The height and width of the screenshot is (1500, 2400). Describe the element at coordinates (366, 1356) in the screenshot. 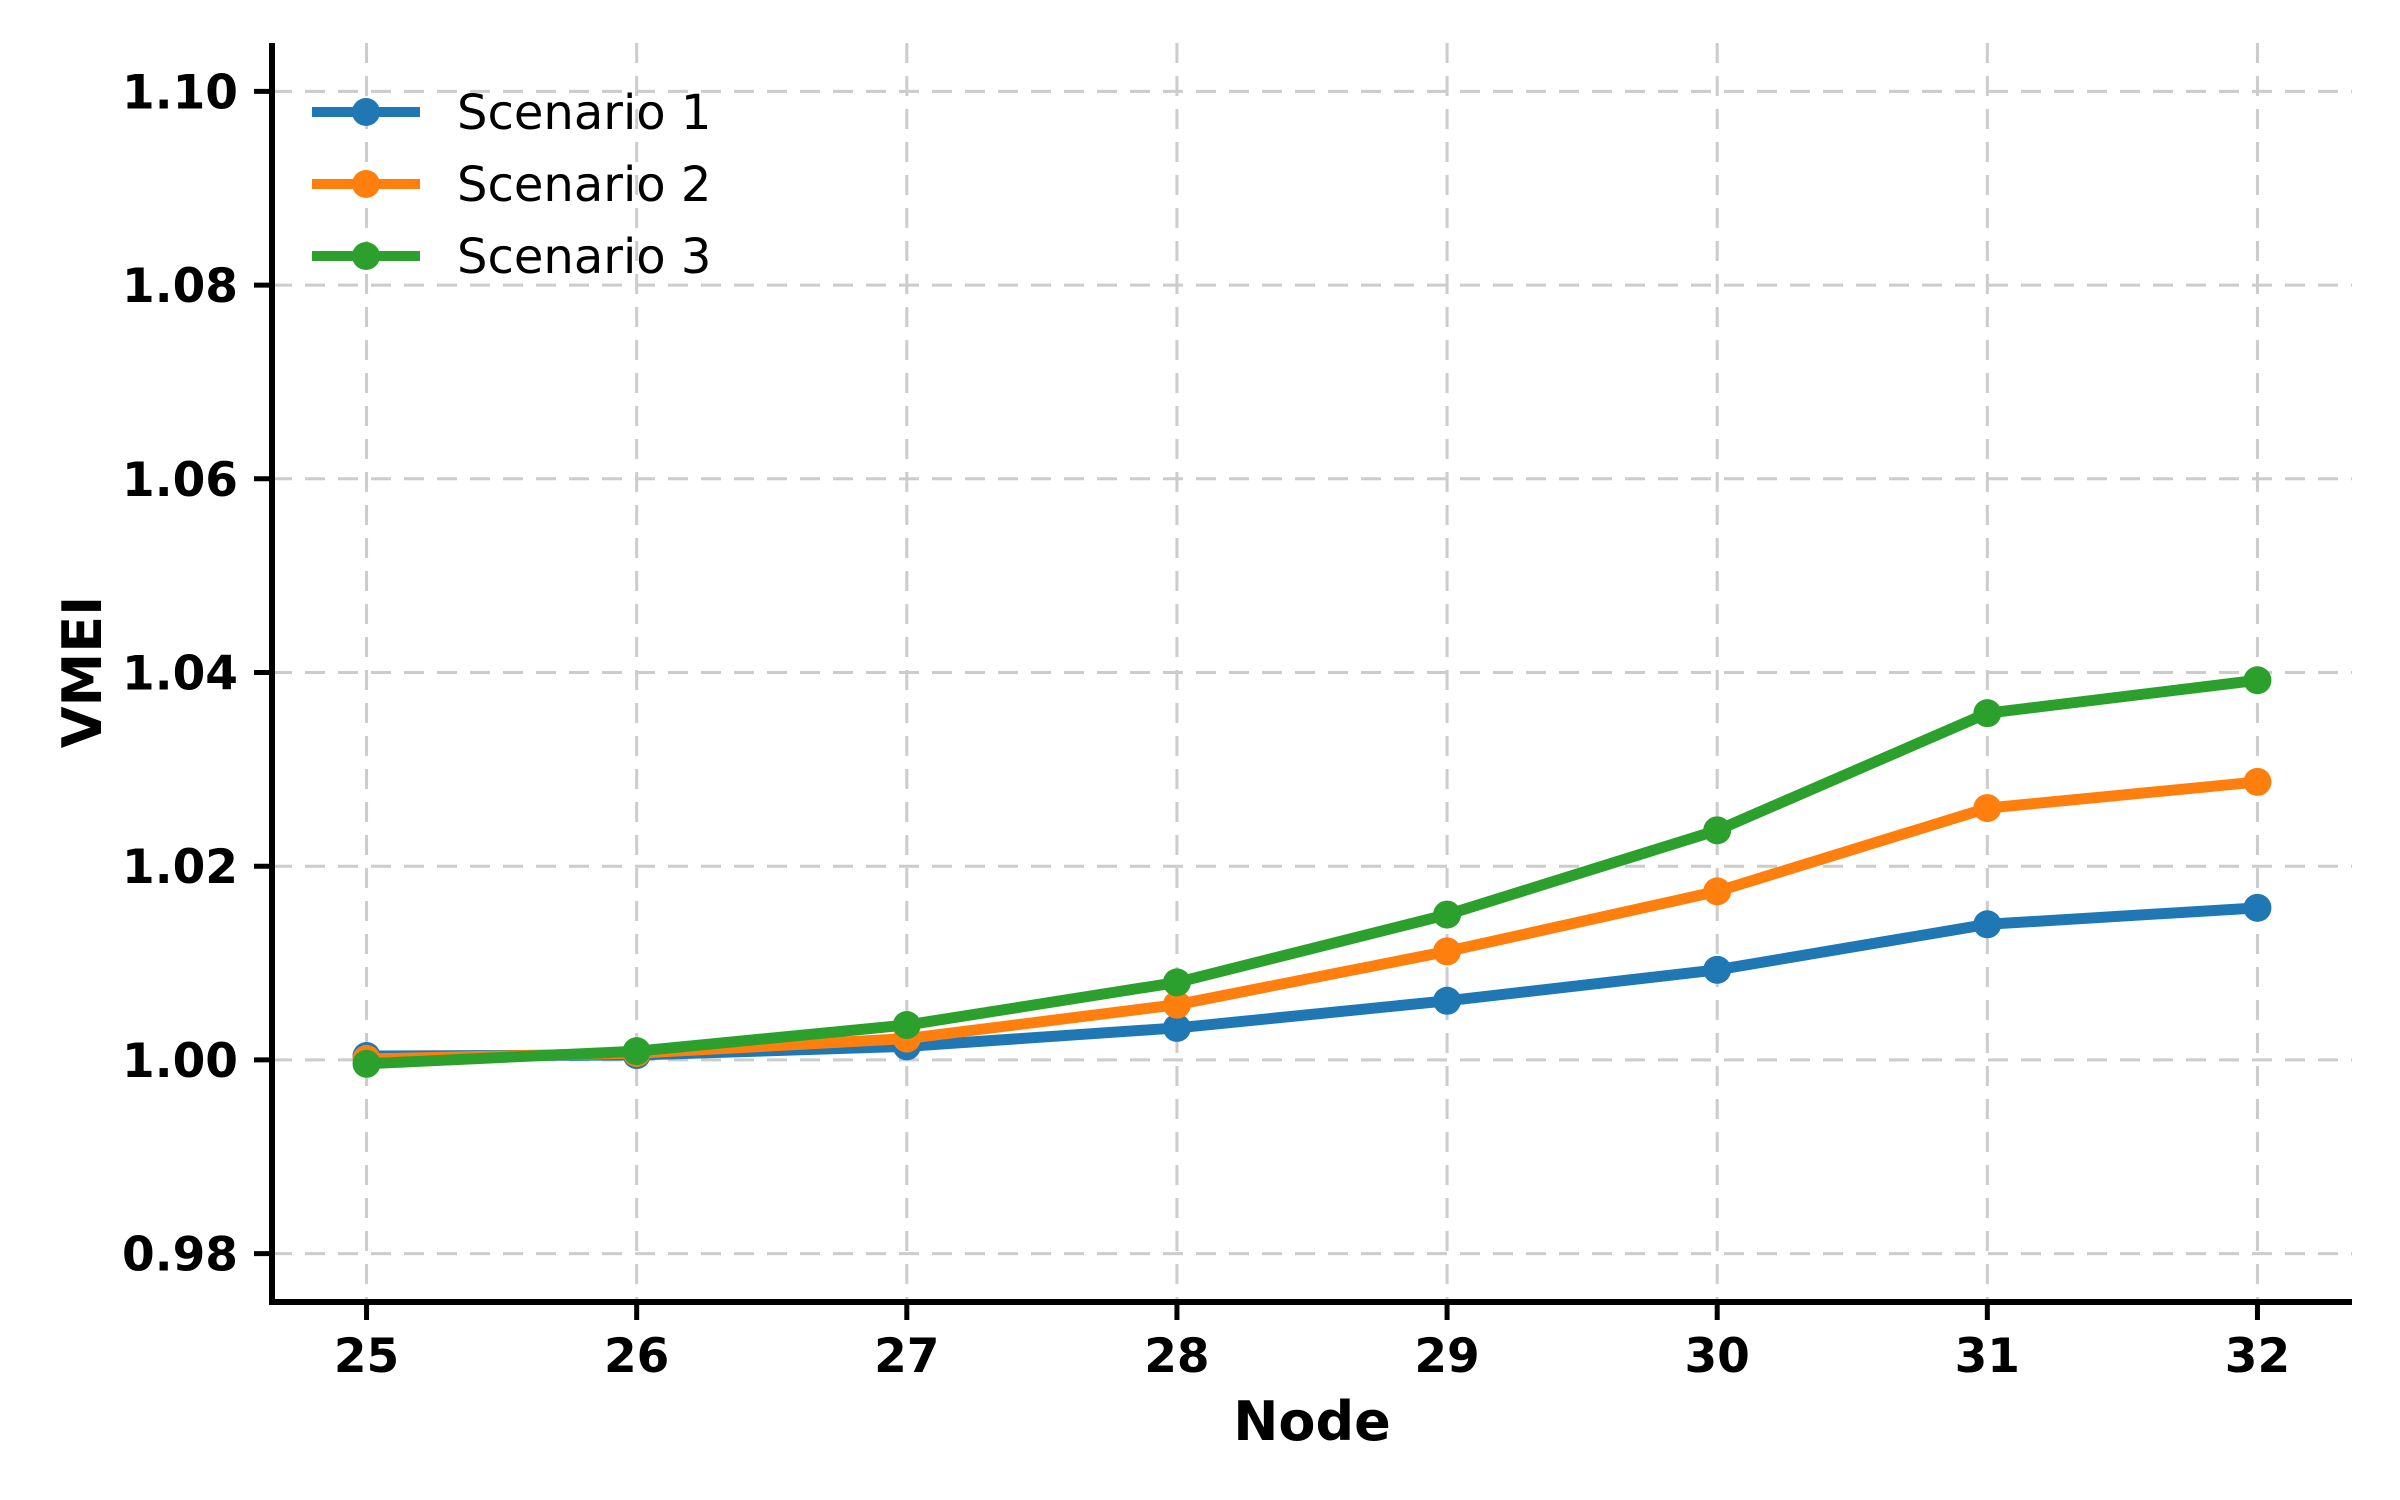

I see `x-tick-label-25: 25` at that location.